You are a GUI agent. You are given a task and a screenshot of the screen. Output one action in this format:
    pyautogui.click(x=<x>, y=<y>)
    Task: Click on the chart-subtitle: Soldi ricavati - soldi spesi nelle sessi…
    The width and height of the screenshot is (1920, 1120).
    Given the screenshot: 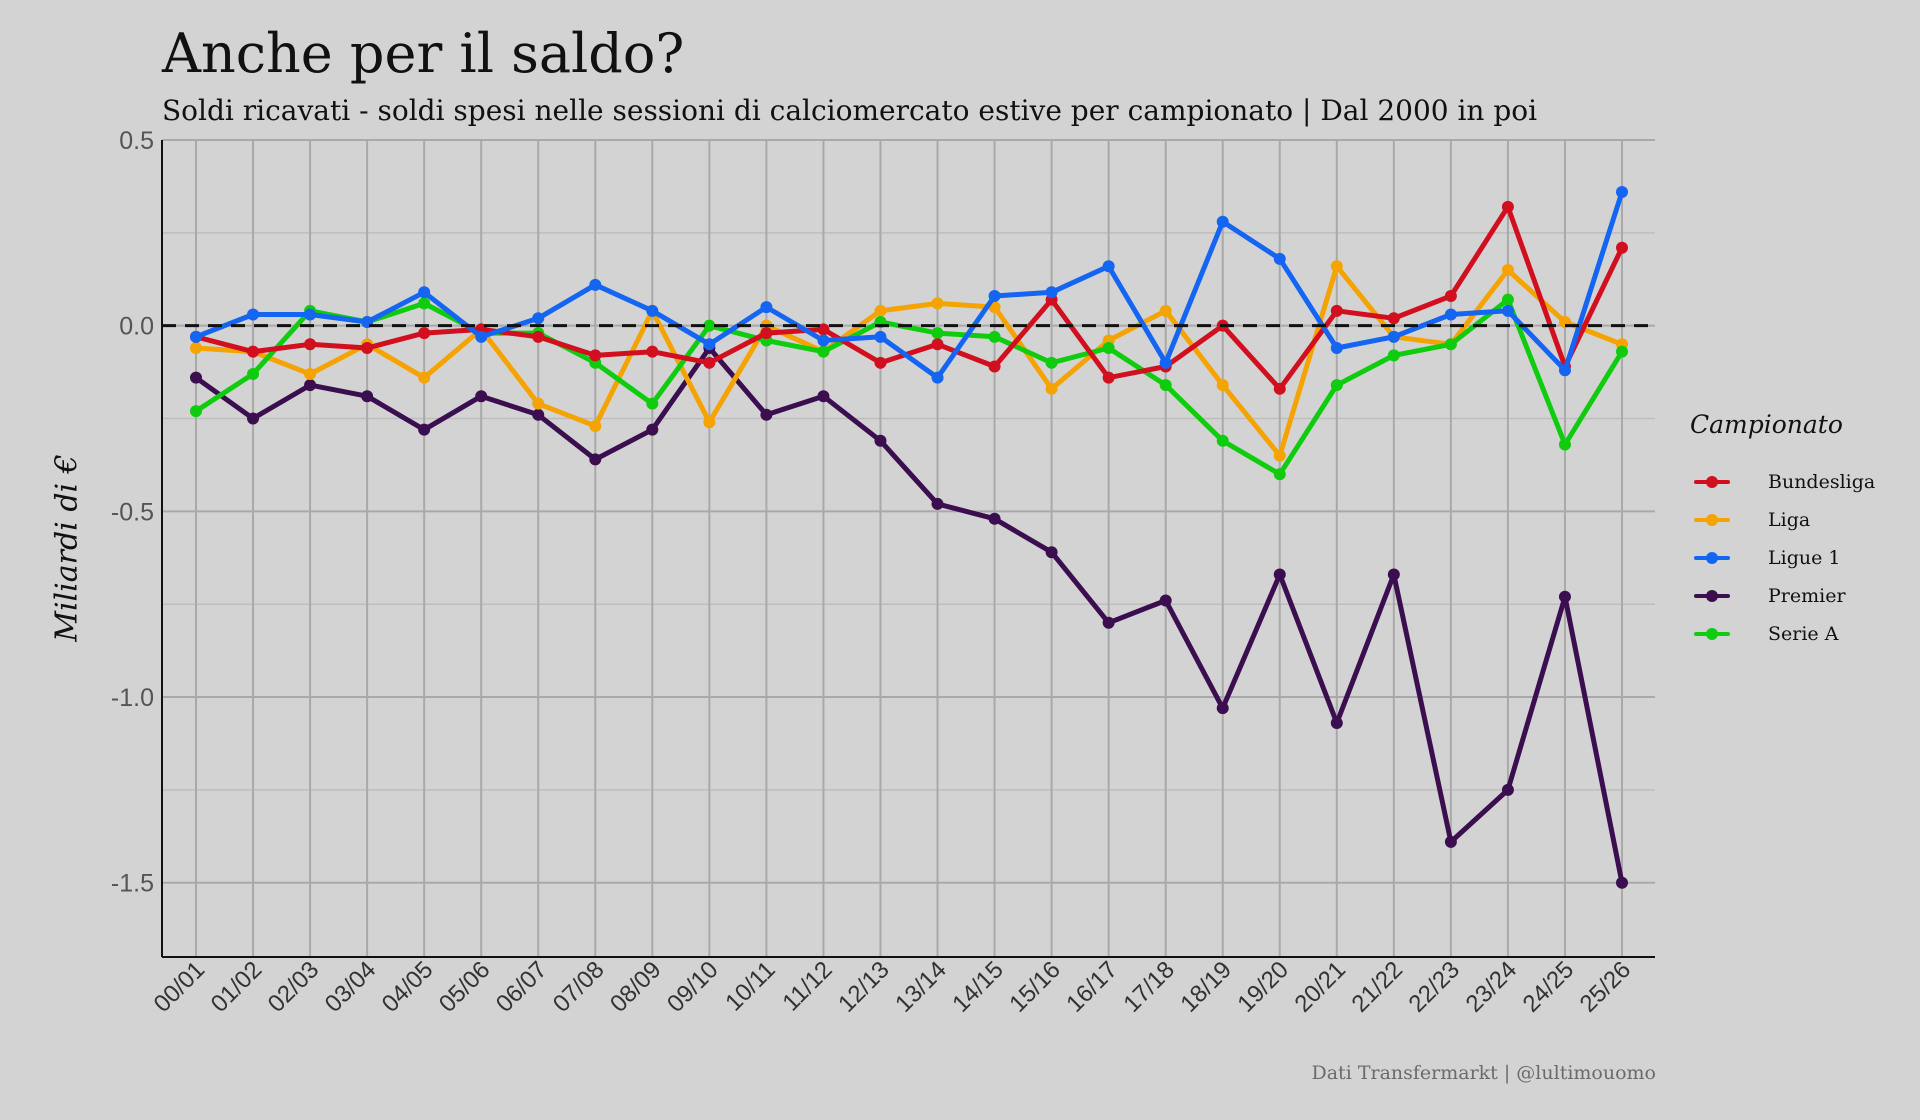 What is the action you would take?
    pyautogui.click(x=850, y=110)
    